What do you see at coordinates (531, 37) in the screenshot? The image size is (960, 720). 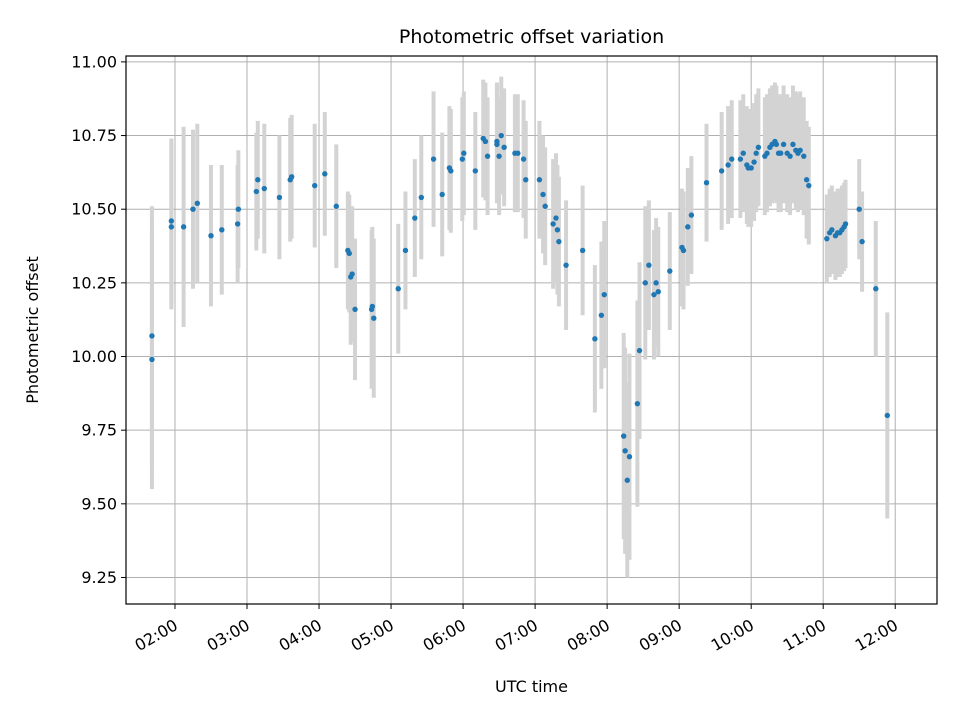 I see `chart-title: Photometric offset variation` at bounding box center [531, 37].